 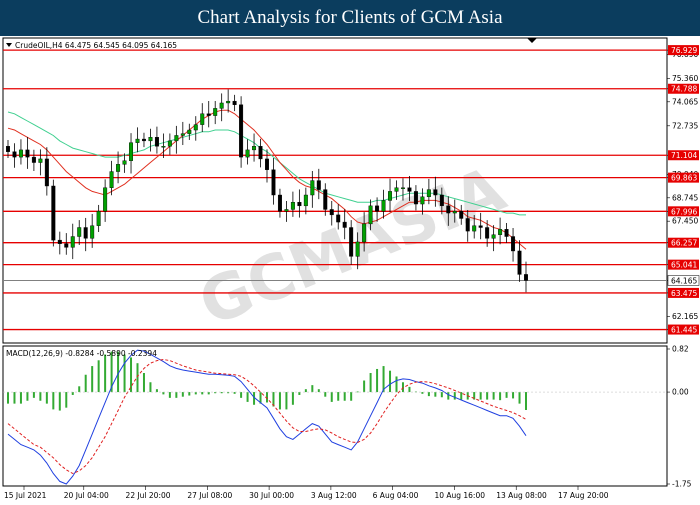 I want to click on level-tag-label: 74.788, so click(x=684, y=89).